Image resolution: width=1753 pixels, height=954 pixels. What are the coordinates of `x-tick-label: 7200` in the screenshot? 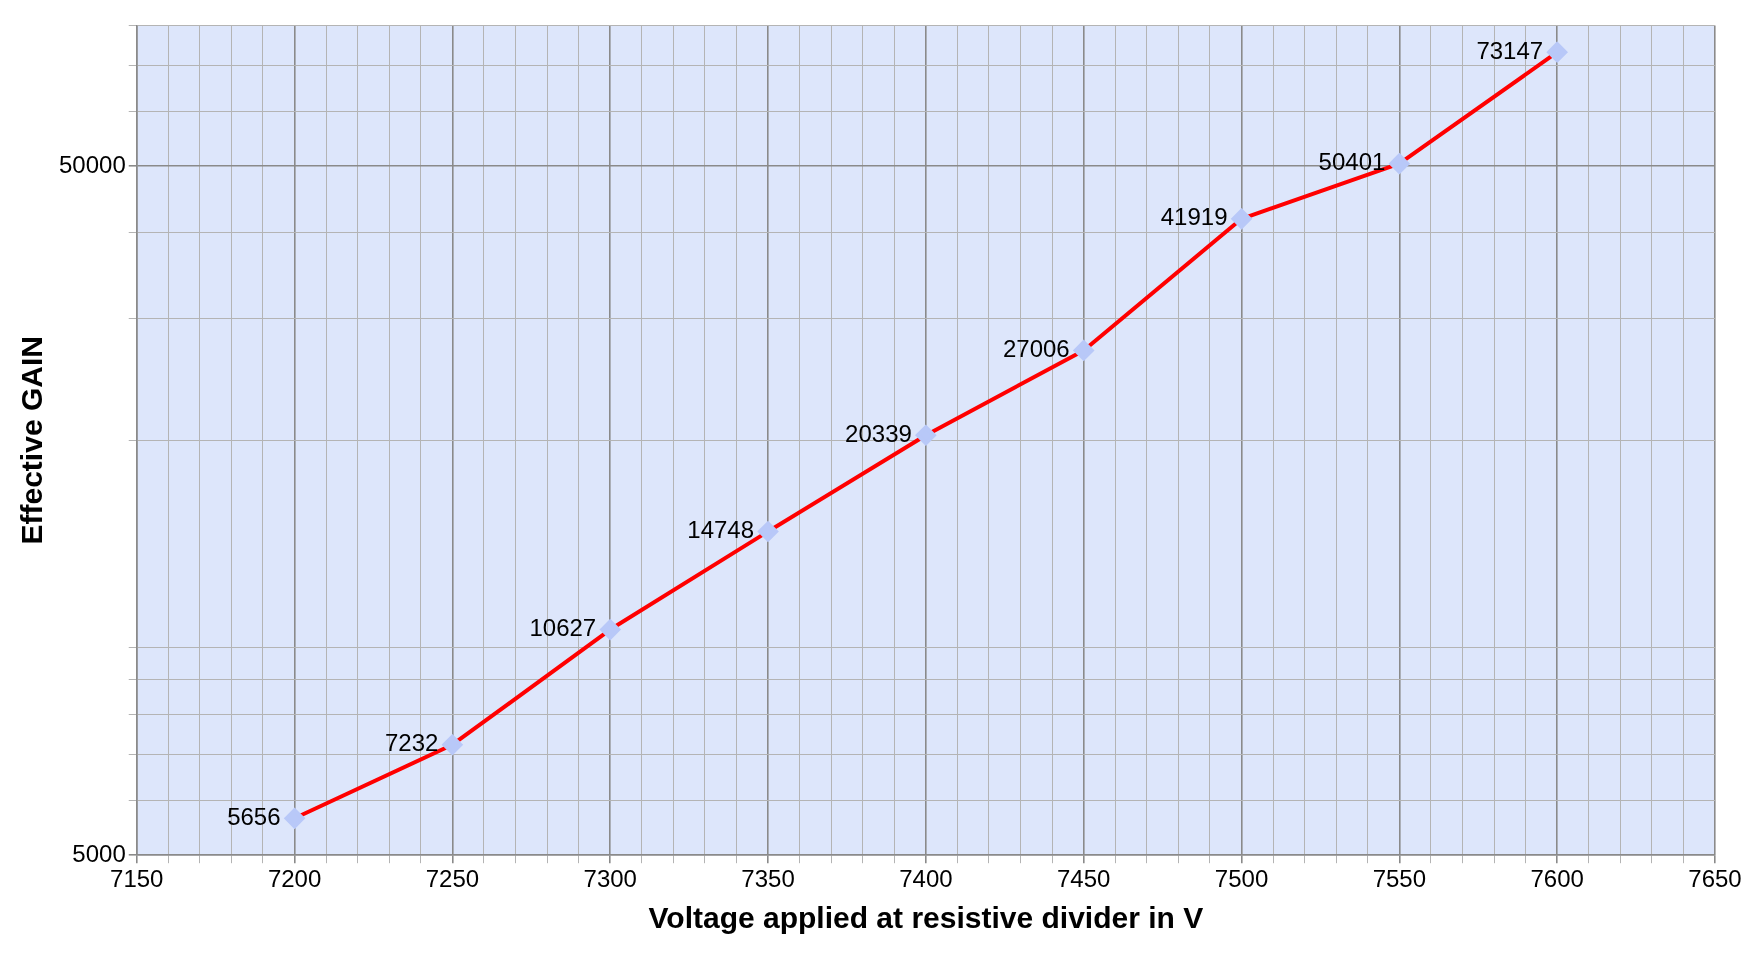 It's located at (294, 879).